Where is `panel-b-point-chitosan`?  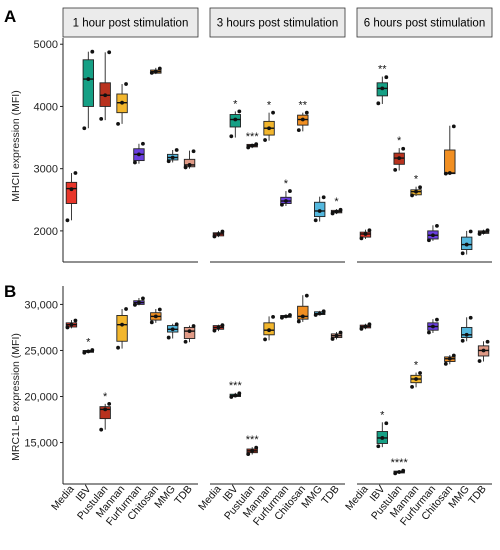 panel-b-point-chitosan is located at coordinates (302, 316).